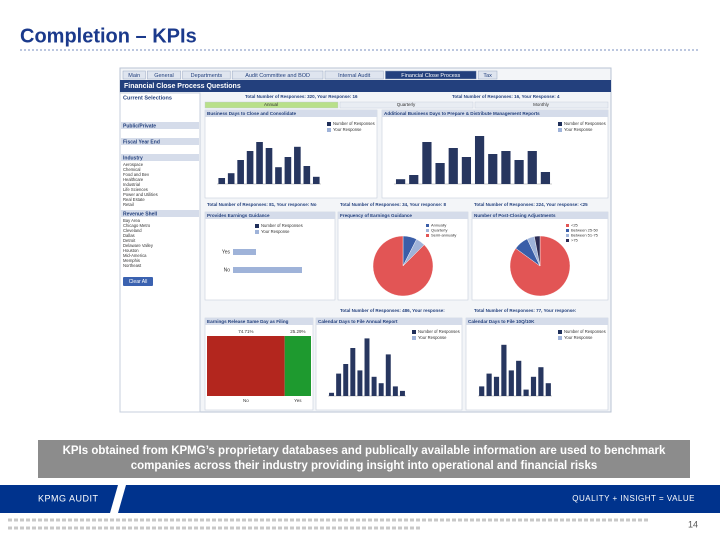 This screenshot has height=540, width=720. Describe the element at coordinates (138, 245) in the screenshot. I see `filter-item: Delaware Valley` at that location.